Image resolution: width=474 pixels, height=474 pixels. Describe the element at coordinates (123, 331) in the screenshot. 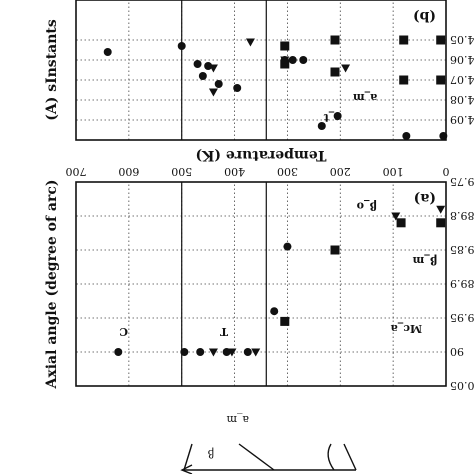

I see `phase-label: C` at that location.